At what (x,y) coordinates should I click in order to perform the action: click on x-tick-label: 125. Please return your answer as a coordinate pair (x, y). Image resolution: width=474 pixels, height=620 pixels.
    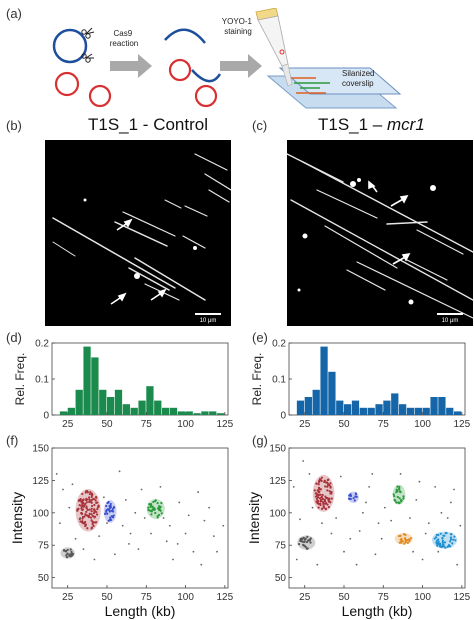
    Looking at the image, I should click on (462, 424).